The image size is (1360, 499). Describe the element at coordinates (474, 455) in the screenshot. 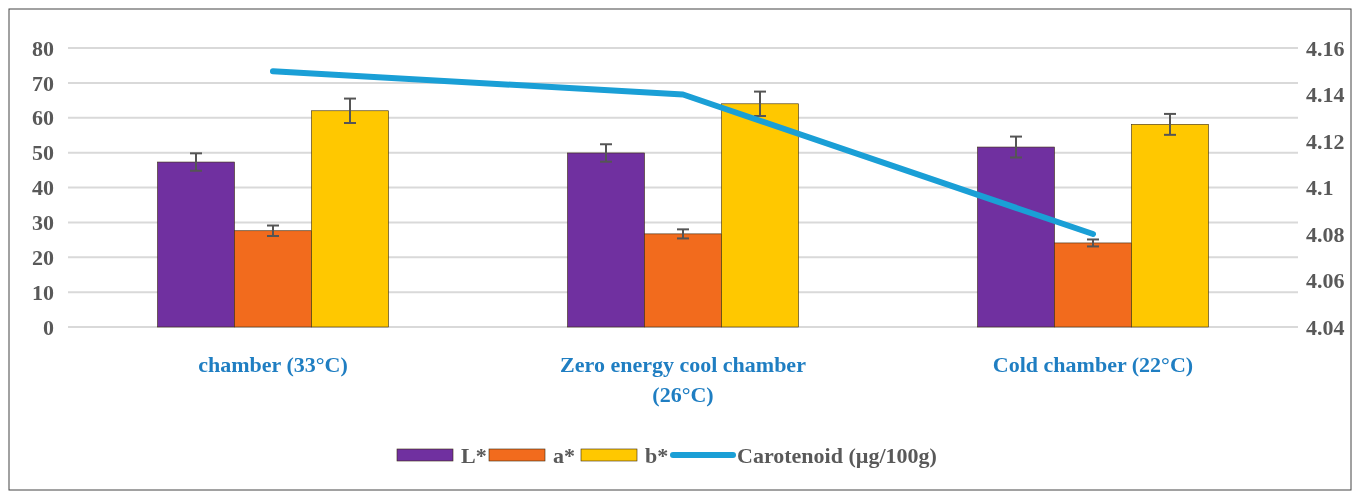

I see `legend-label: L*` at that location.